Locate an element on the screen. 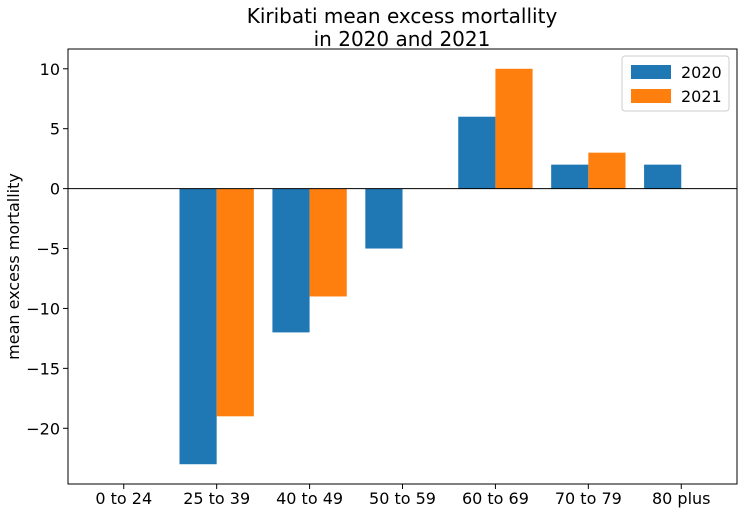 Image resolution: width=743 pixels, height=514 pixels. x-tick-label: 50 to 59 is located at coordinates (402, 498).